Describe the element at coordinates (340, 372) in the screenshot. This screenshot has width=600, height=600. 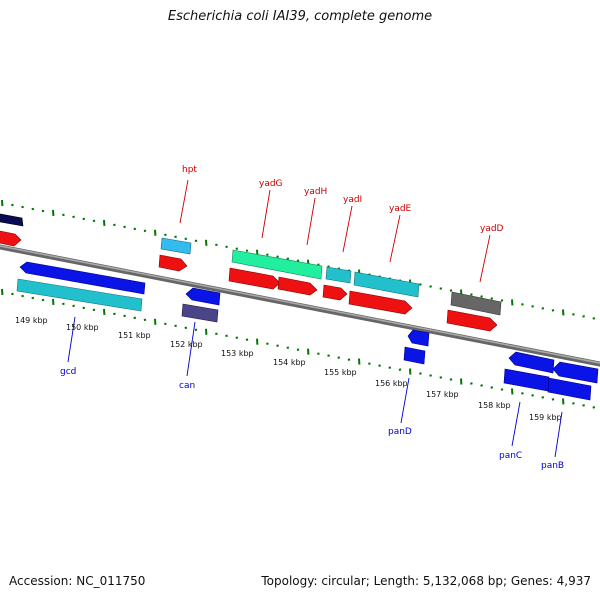
I see `scale-label: 155 kbp` at that location.